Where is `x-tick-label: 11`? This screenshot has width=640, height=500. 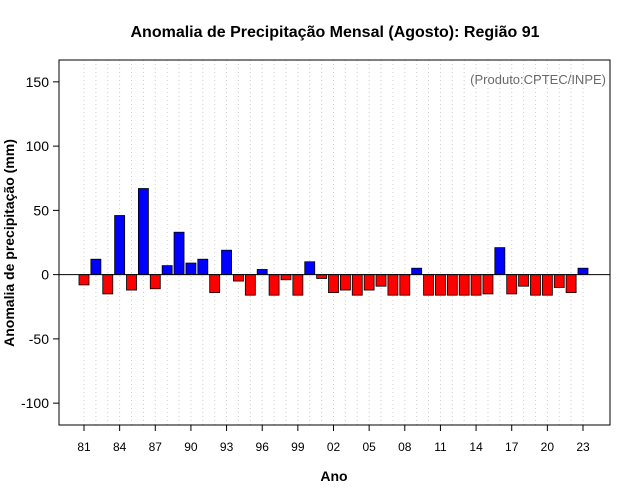 x-tick-label: 11 is located at coordinates (440, 447).